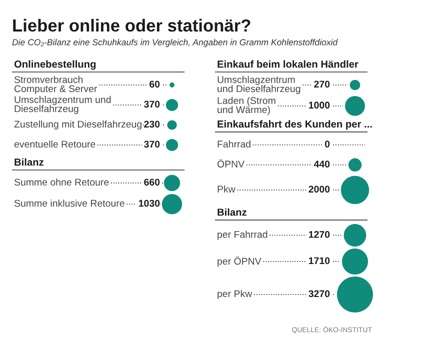 The height and width of the screenshot is (352, 430). Describe the element at coordinates (56, 85) in the screenshot. I see `category-label: Stromverbrauch Computer & Server` at that location.